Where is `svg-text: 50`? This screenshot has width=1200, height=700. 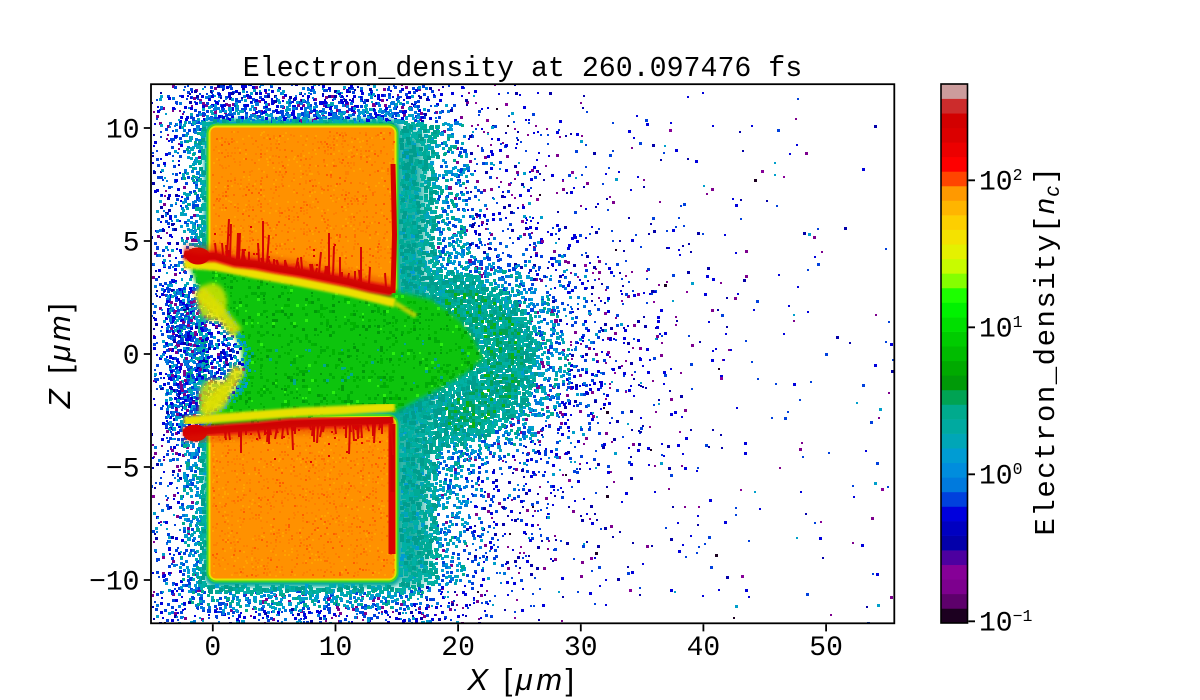 svg-text: 50 is located at coordinates (826, 648).